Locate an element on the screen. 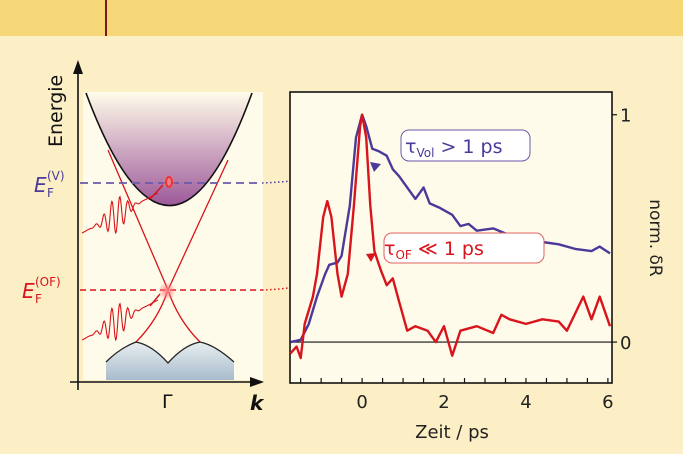  excitation-spot-surface is located at coordinates (167, 291).